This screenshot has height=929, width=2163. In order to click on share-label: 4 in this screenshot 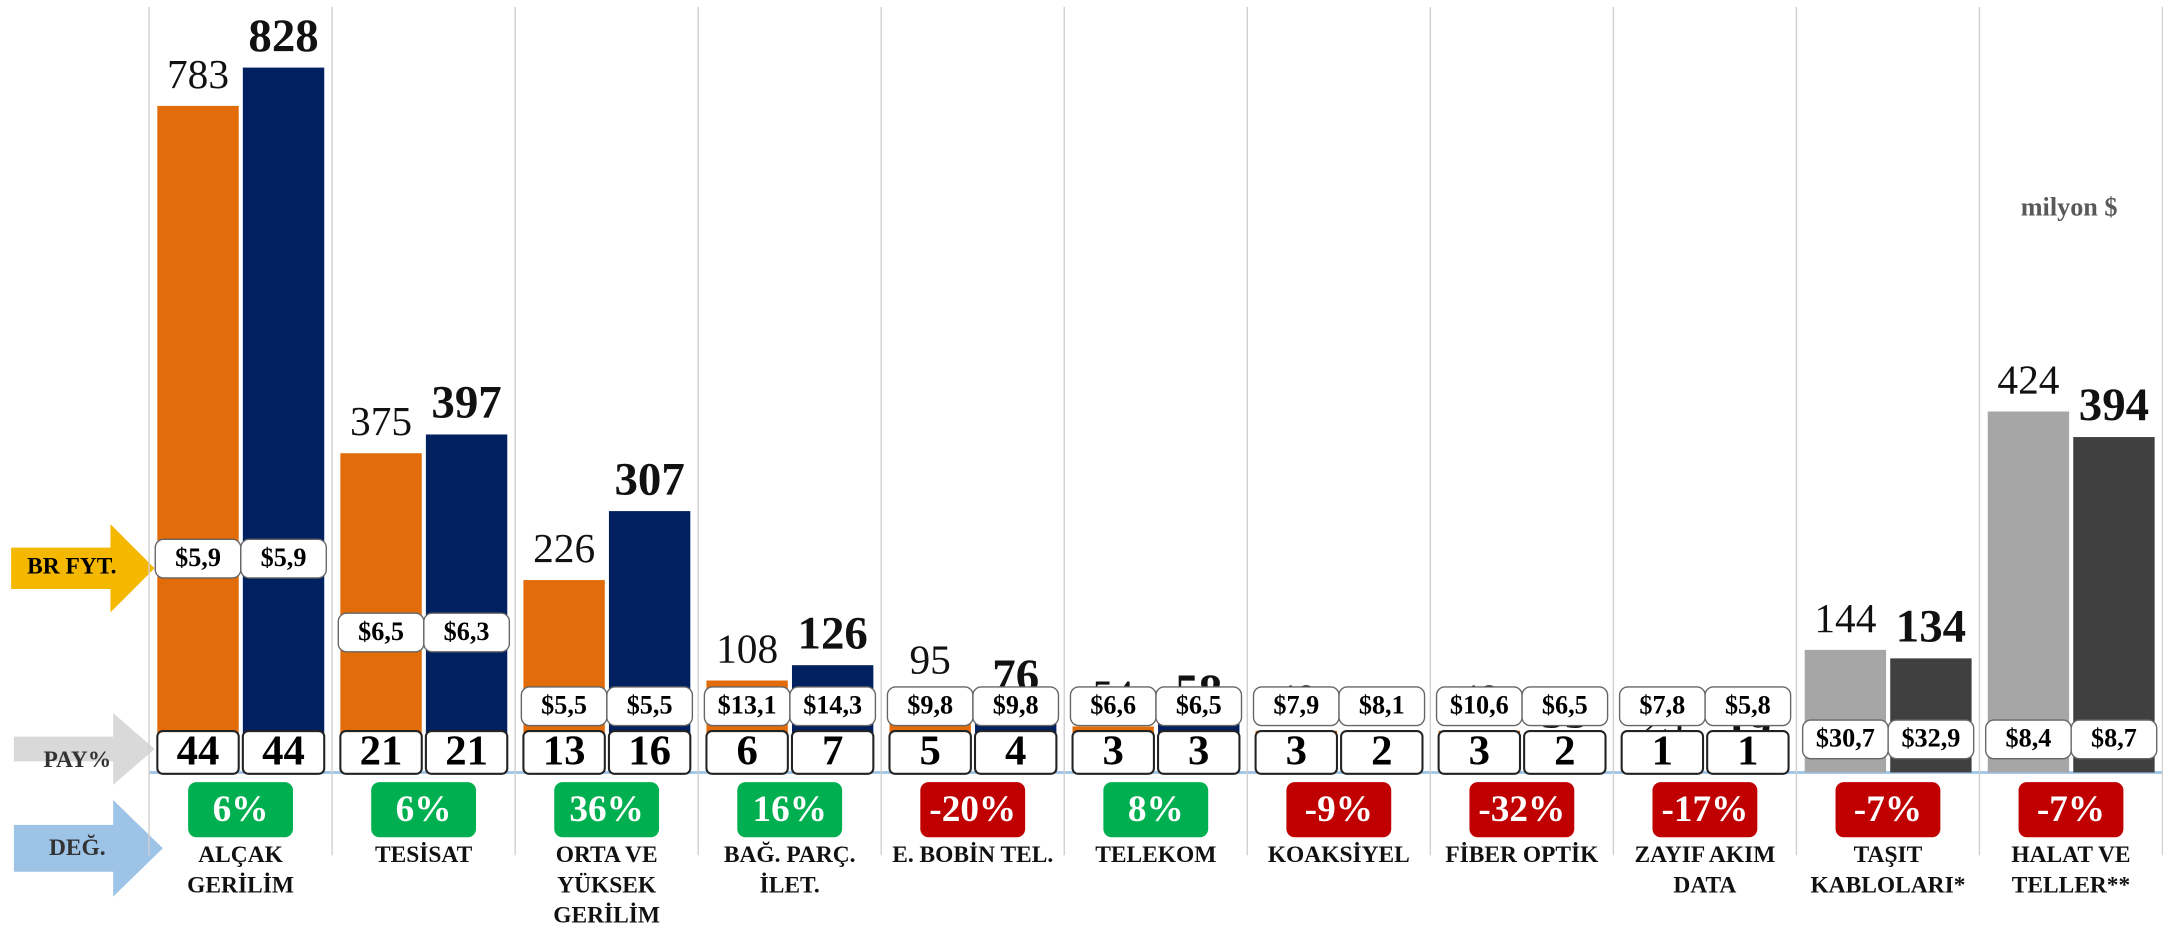, I will do `click(1015, 750)`.